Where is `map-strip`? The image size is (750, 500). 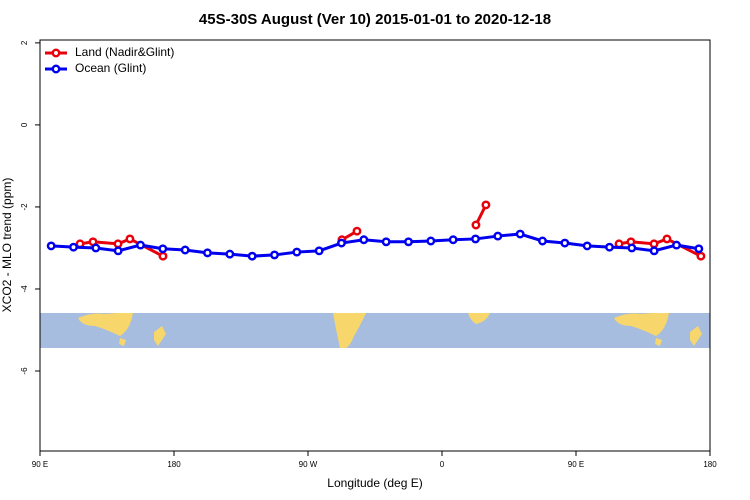 map-strip is located at coordinates (375, 330).